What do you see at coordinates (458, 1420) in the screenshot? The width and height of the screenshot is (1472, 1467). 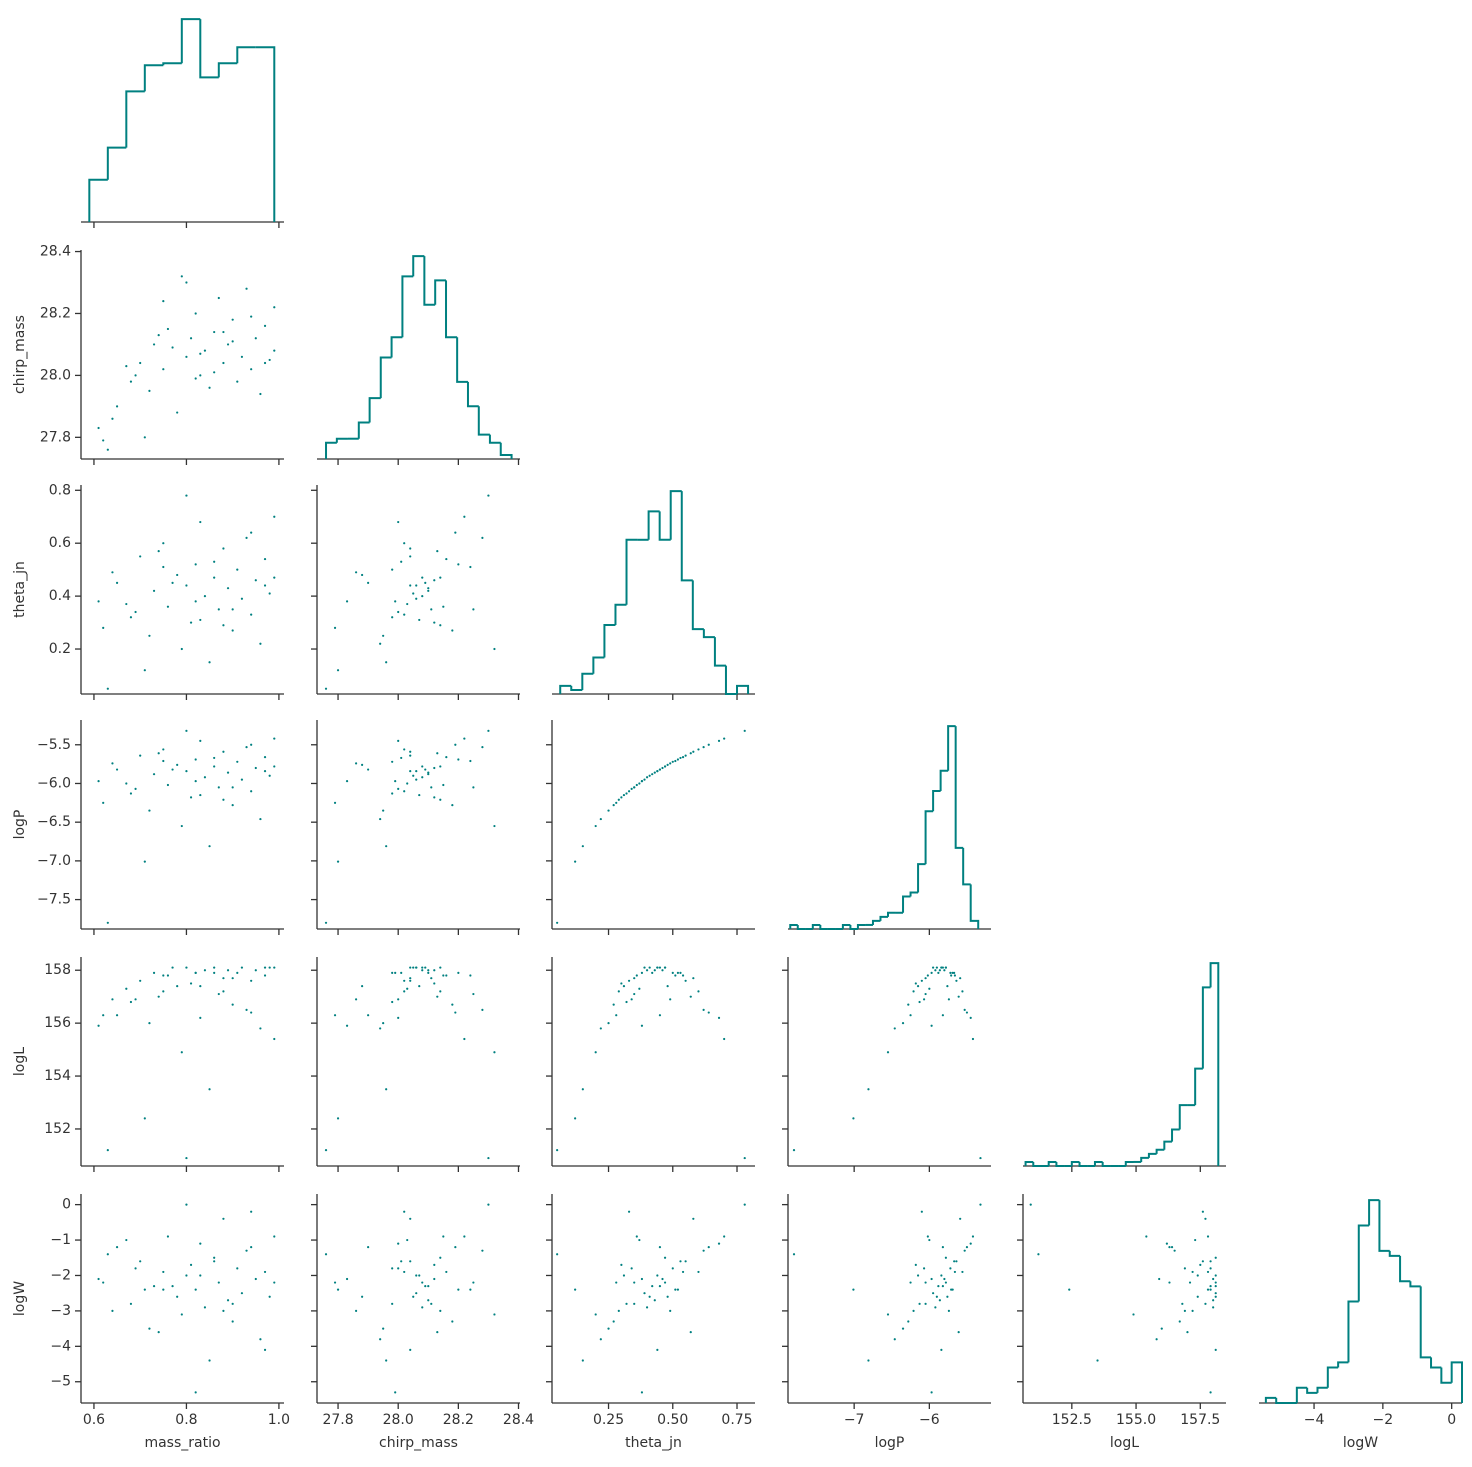 I see `x-tick-label: 28.2` at bounding box center [458, 1420].